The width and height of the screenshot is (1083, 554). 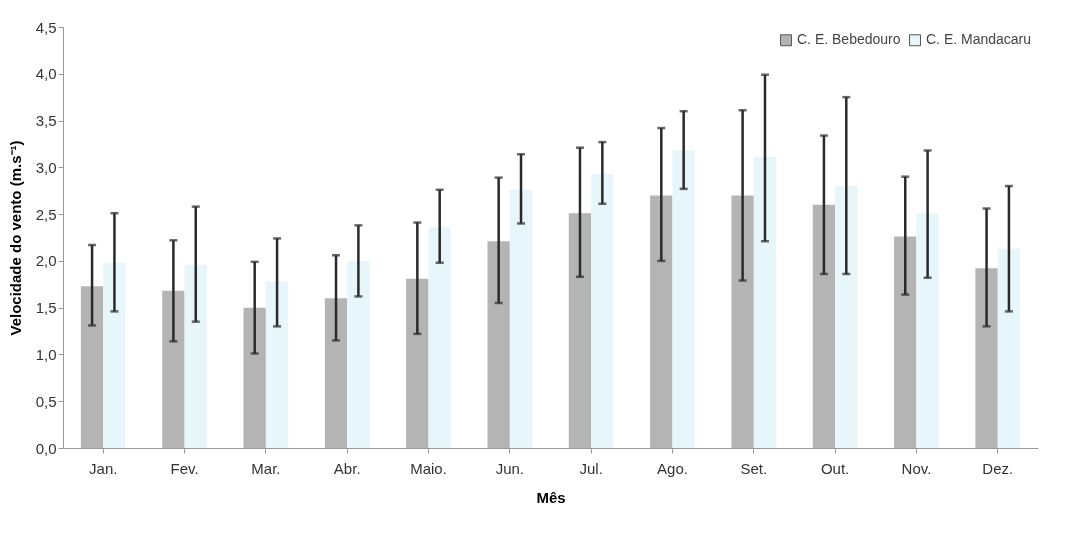 I want to click on x-tick-label: Set., so click(x=754, y=468).